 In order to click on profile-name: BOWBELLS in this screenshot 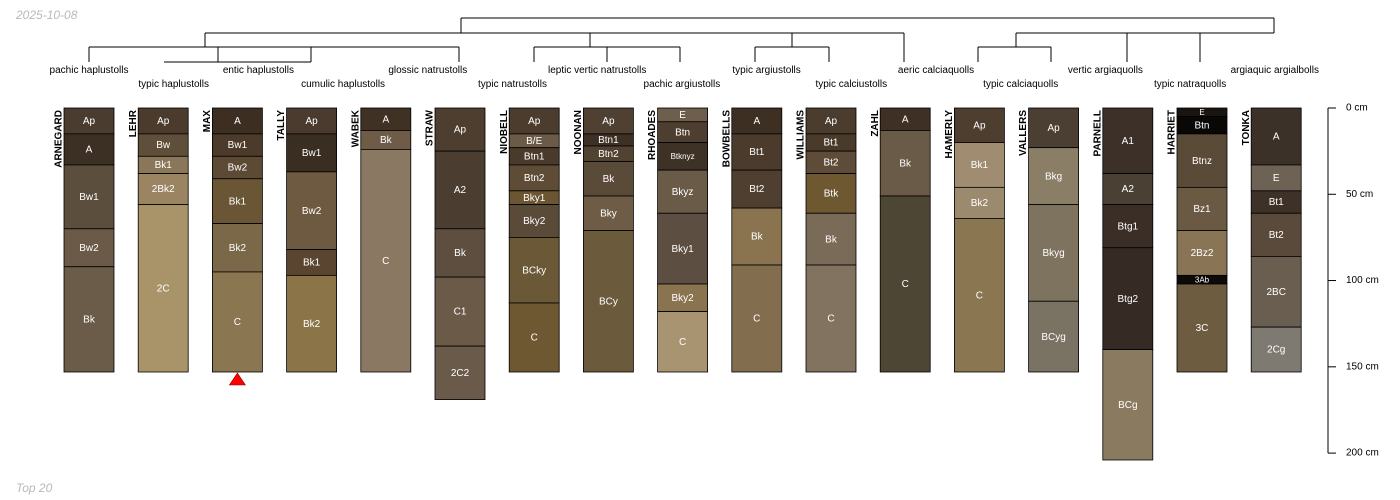, I will do `click(726, 139)`.